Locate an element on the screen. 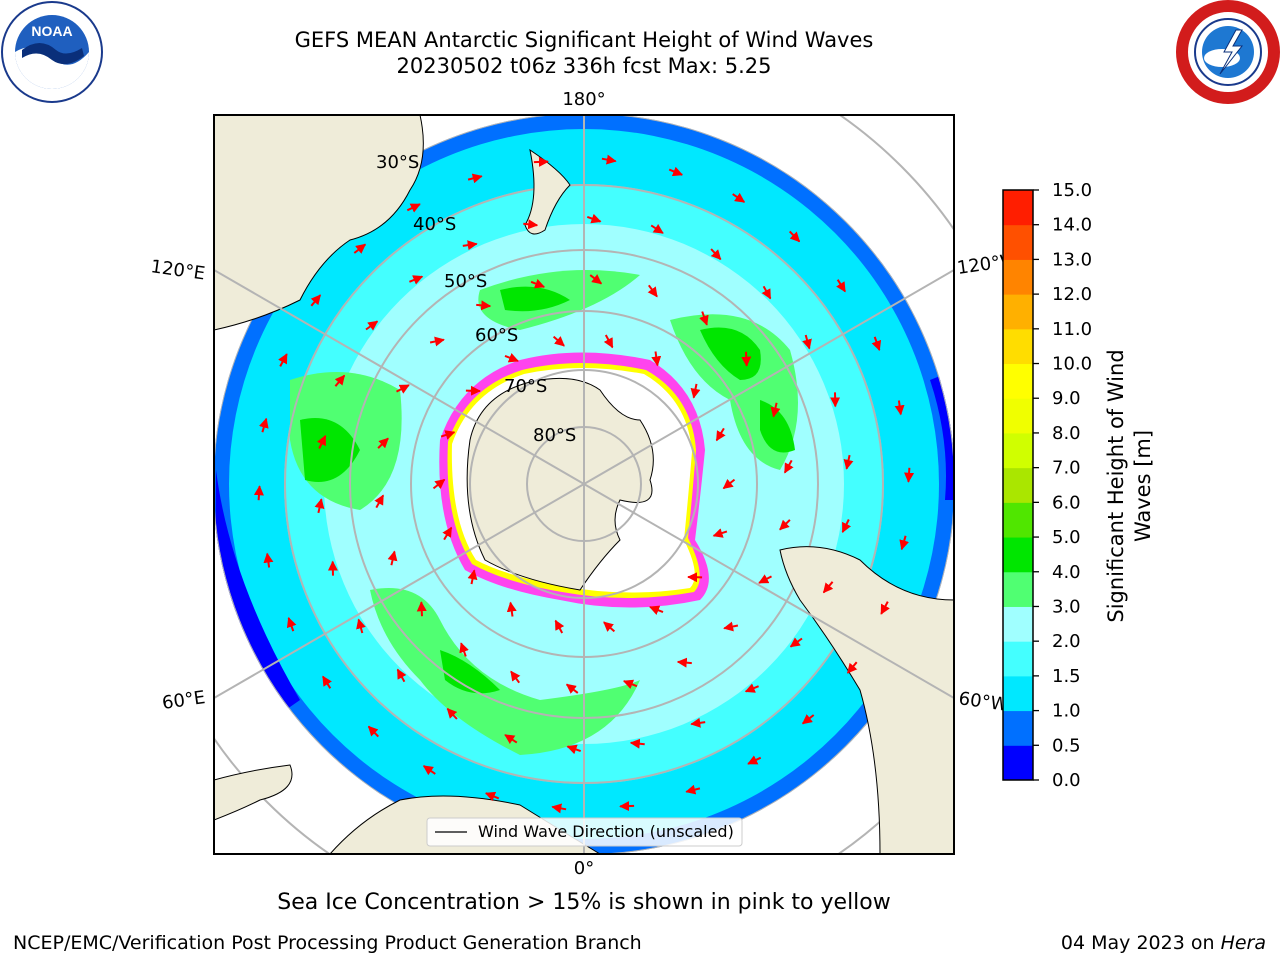  colorbar-tick-label: 9.0 is located at coordinates (1066, 398).